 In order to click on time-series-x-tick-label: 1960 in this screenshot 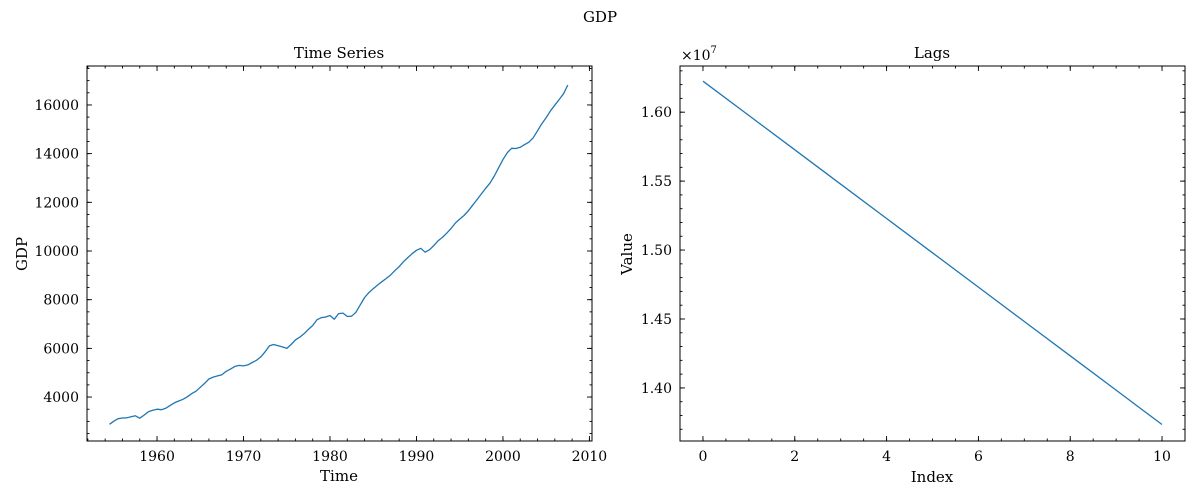, I will do `click(157, 457)`.